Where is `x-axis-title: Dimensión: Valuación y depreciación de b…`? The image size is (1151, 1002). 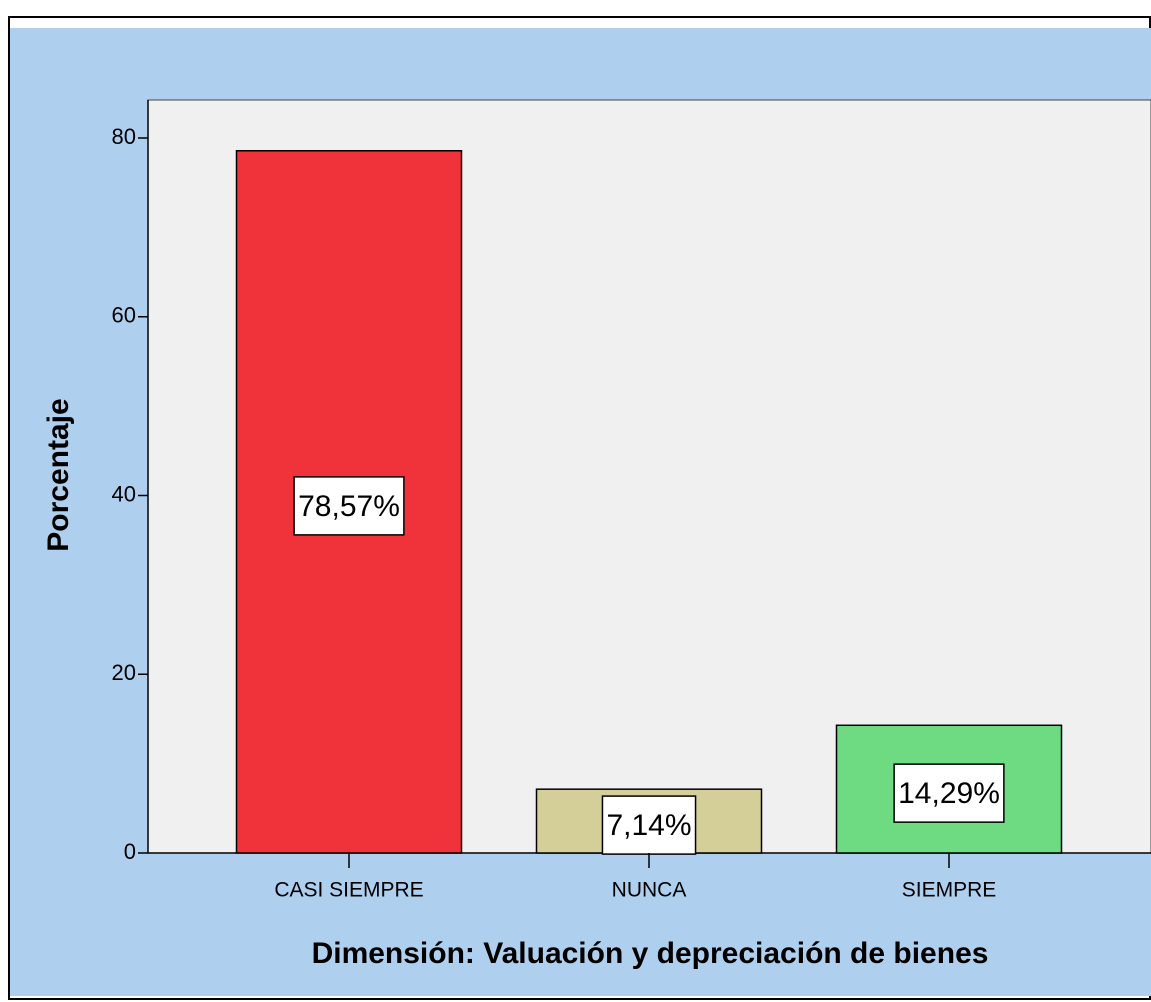 x-axis-title: Dimensión: Valuación y depreciación de b… is located at coordinates (650, 953).